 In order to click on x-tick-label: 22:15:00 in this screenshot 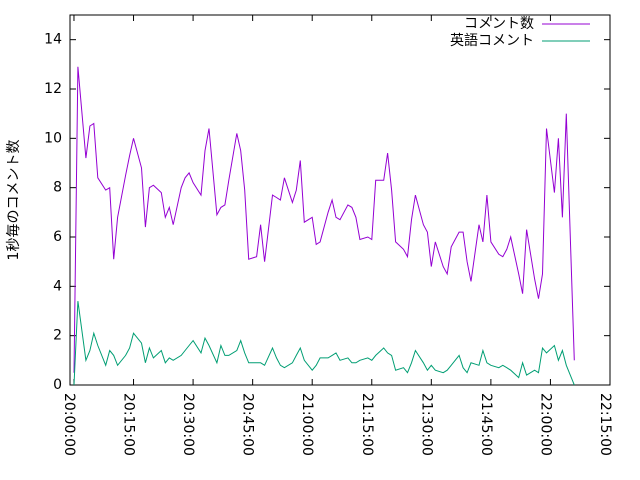, I will do `click(605, 424)`.